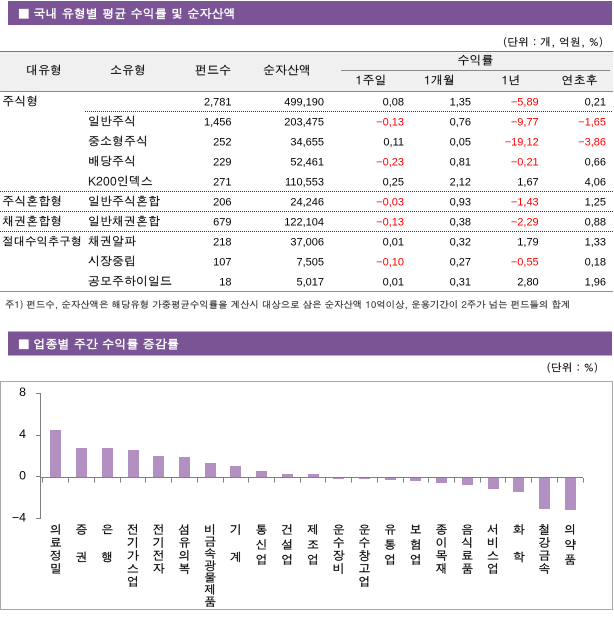 Image resolution: width=614 pixels, height=617 pixels. What do you see at coordinates (218, 103) in the screenshot?
I see `svg-text: 2,781` at bounding box center [218, 103].